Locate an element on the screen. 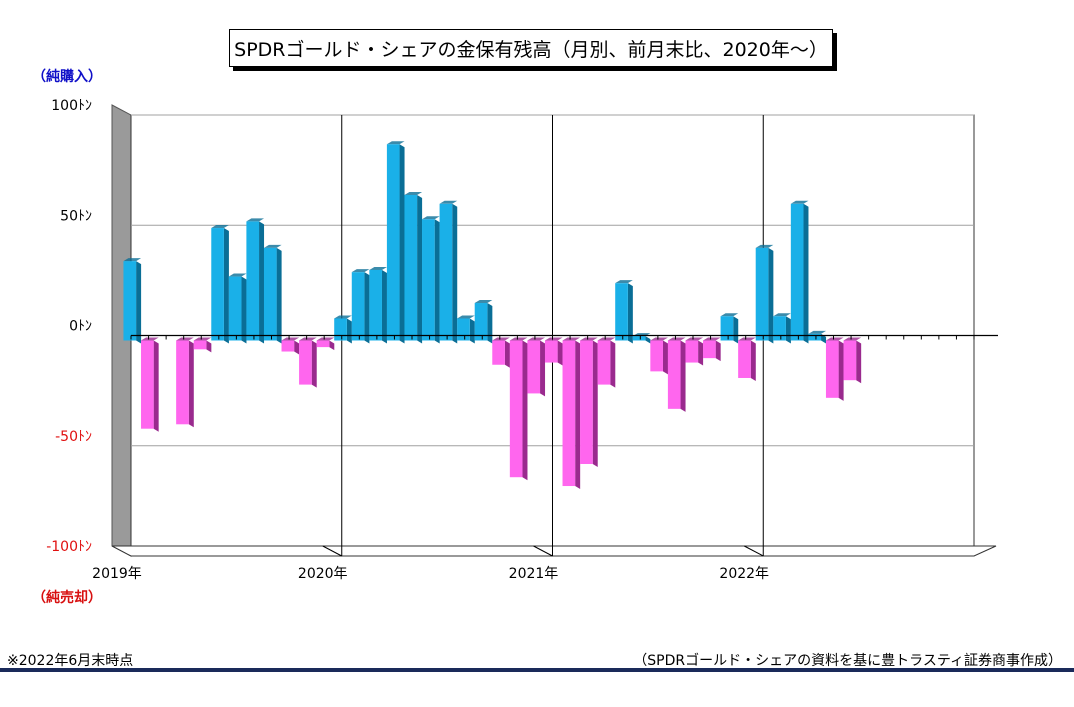 The width and height of the screenshot is (1074, 707). chart-title: SPDRゴールド・シェアの金保有残高（月別、前月末比、2020年～） is located at coordinates (531, 48).